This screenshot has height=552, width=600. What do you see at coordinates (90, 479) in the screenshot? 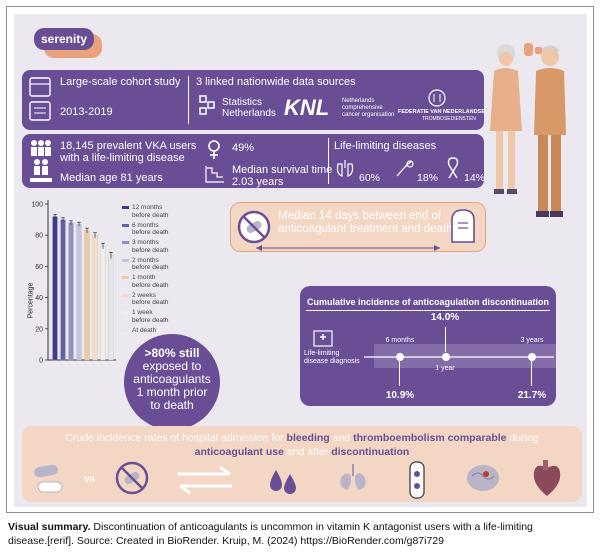
I see `vs-label: vs` at bounding box center [90, 479].